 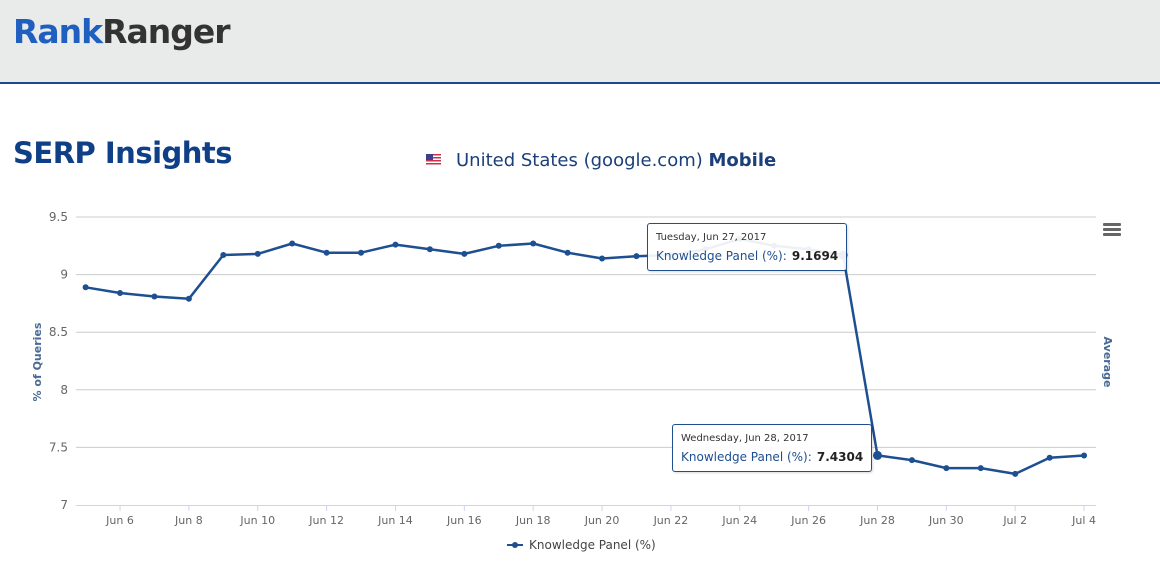 What do you see at coordinates (808, 520) in the screenshot?
I see `x-tick-label: Jun 26` at bounding box center [808, 520].